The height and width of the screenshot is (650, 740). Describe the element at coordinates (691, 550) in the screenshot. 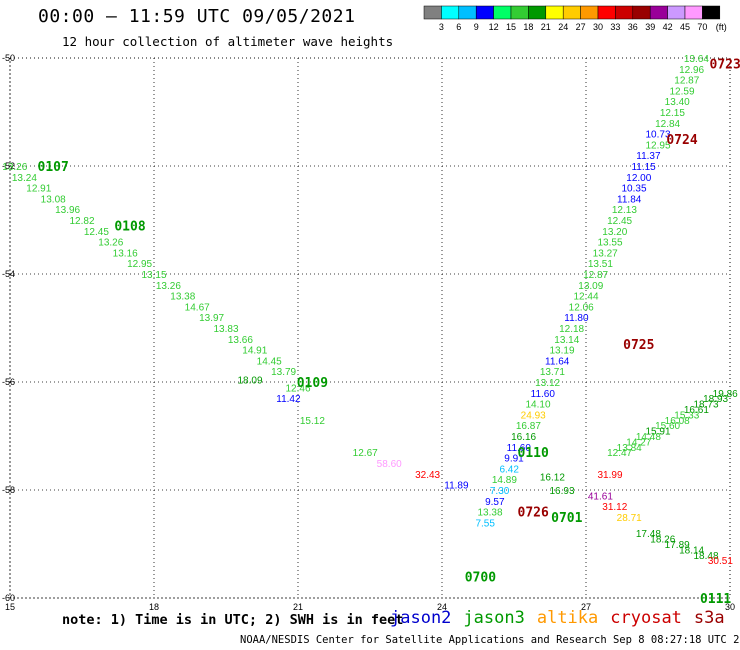

I see `data-point-label: 18.14` at that location.